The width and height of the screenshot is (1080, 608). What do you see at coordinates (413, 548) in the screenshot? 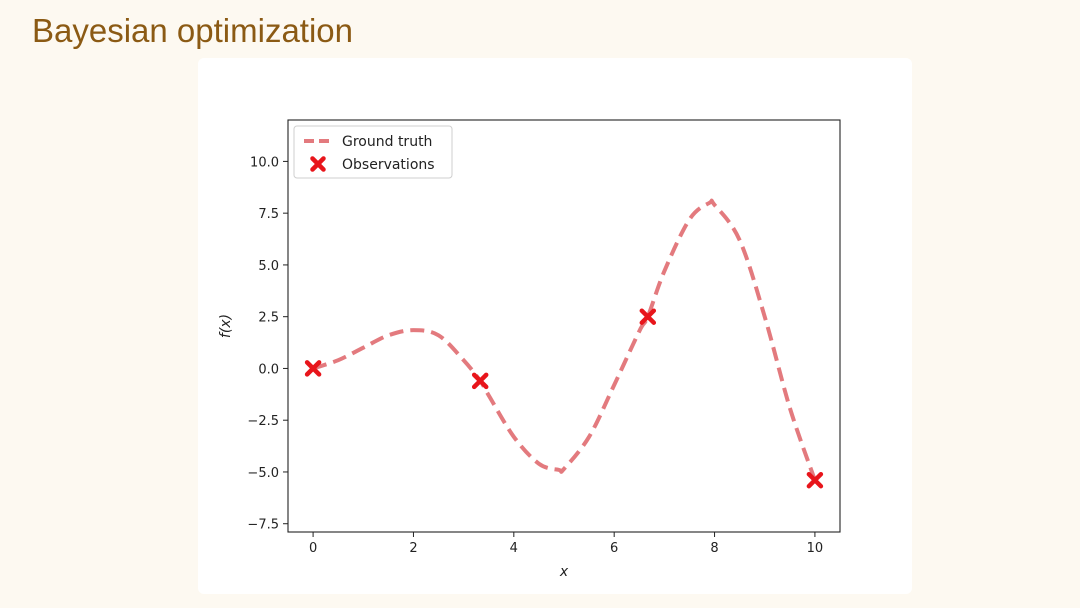
I see `x-tick-label: 2` at bounding box center [413, 548].